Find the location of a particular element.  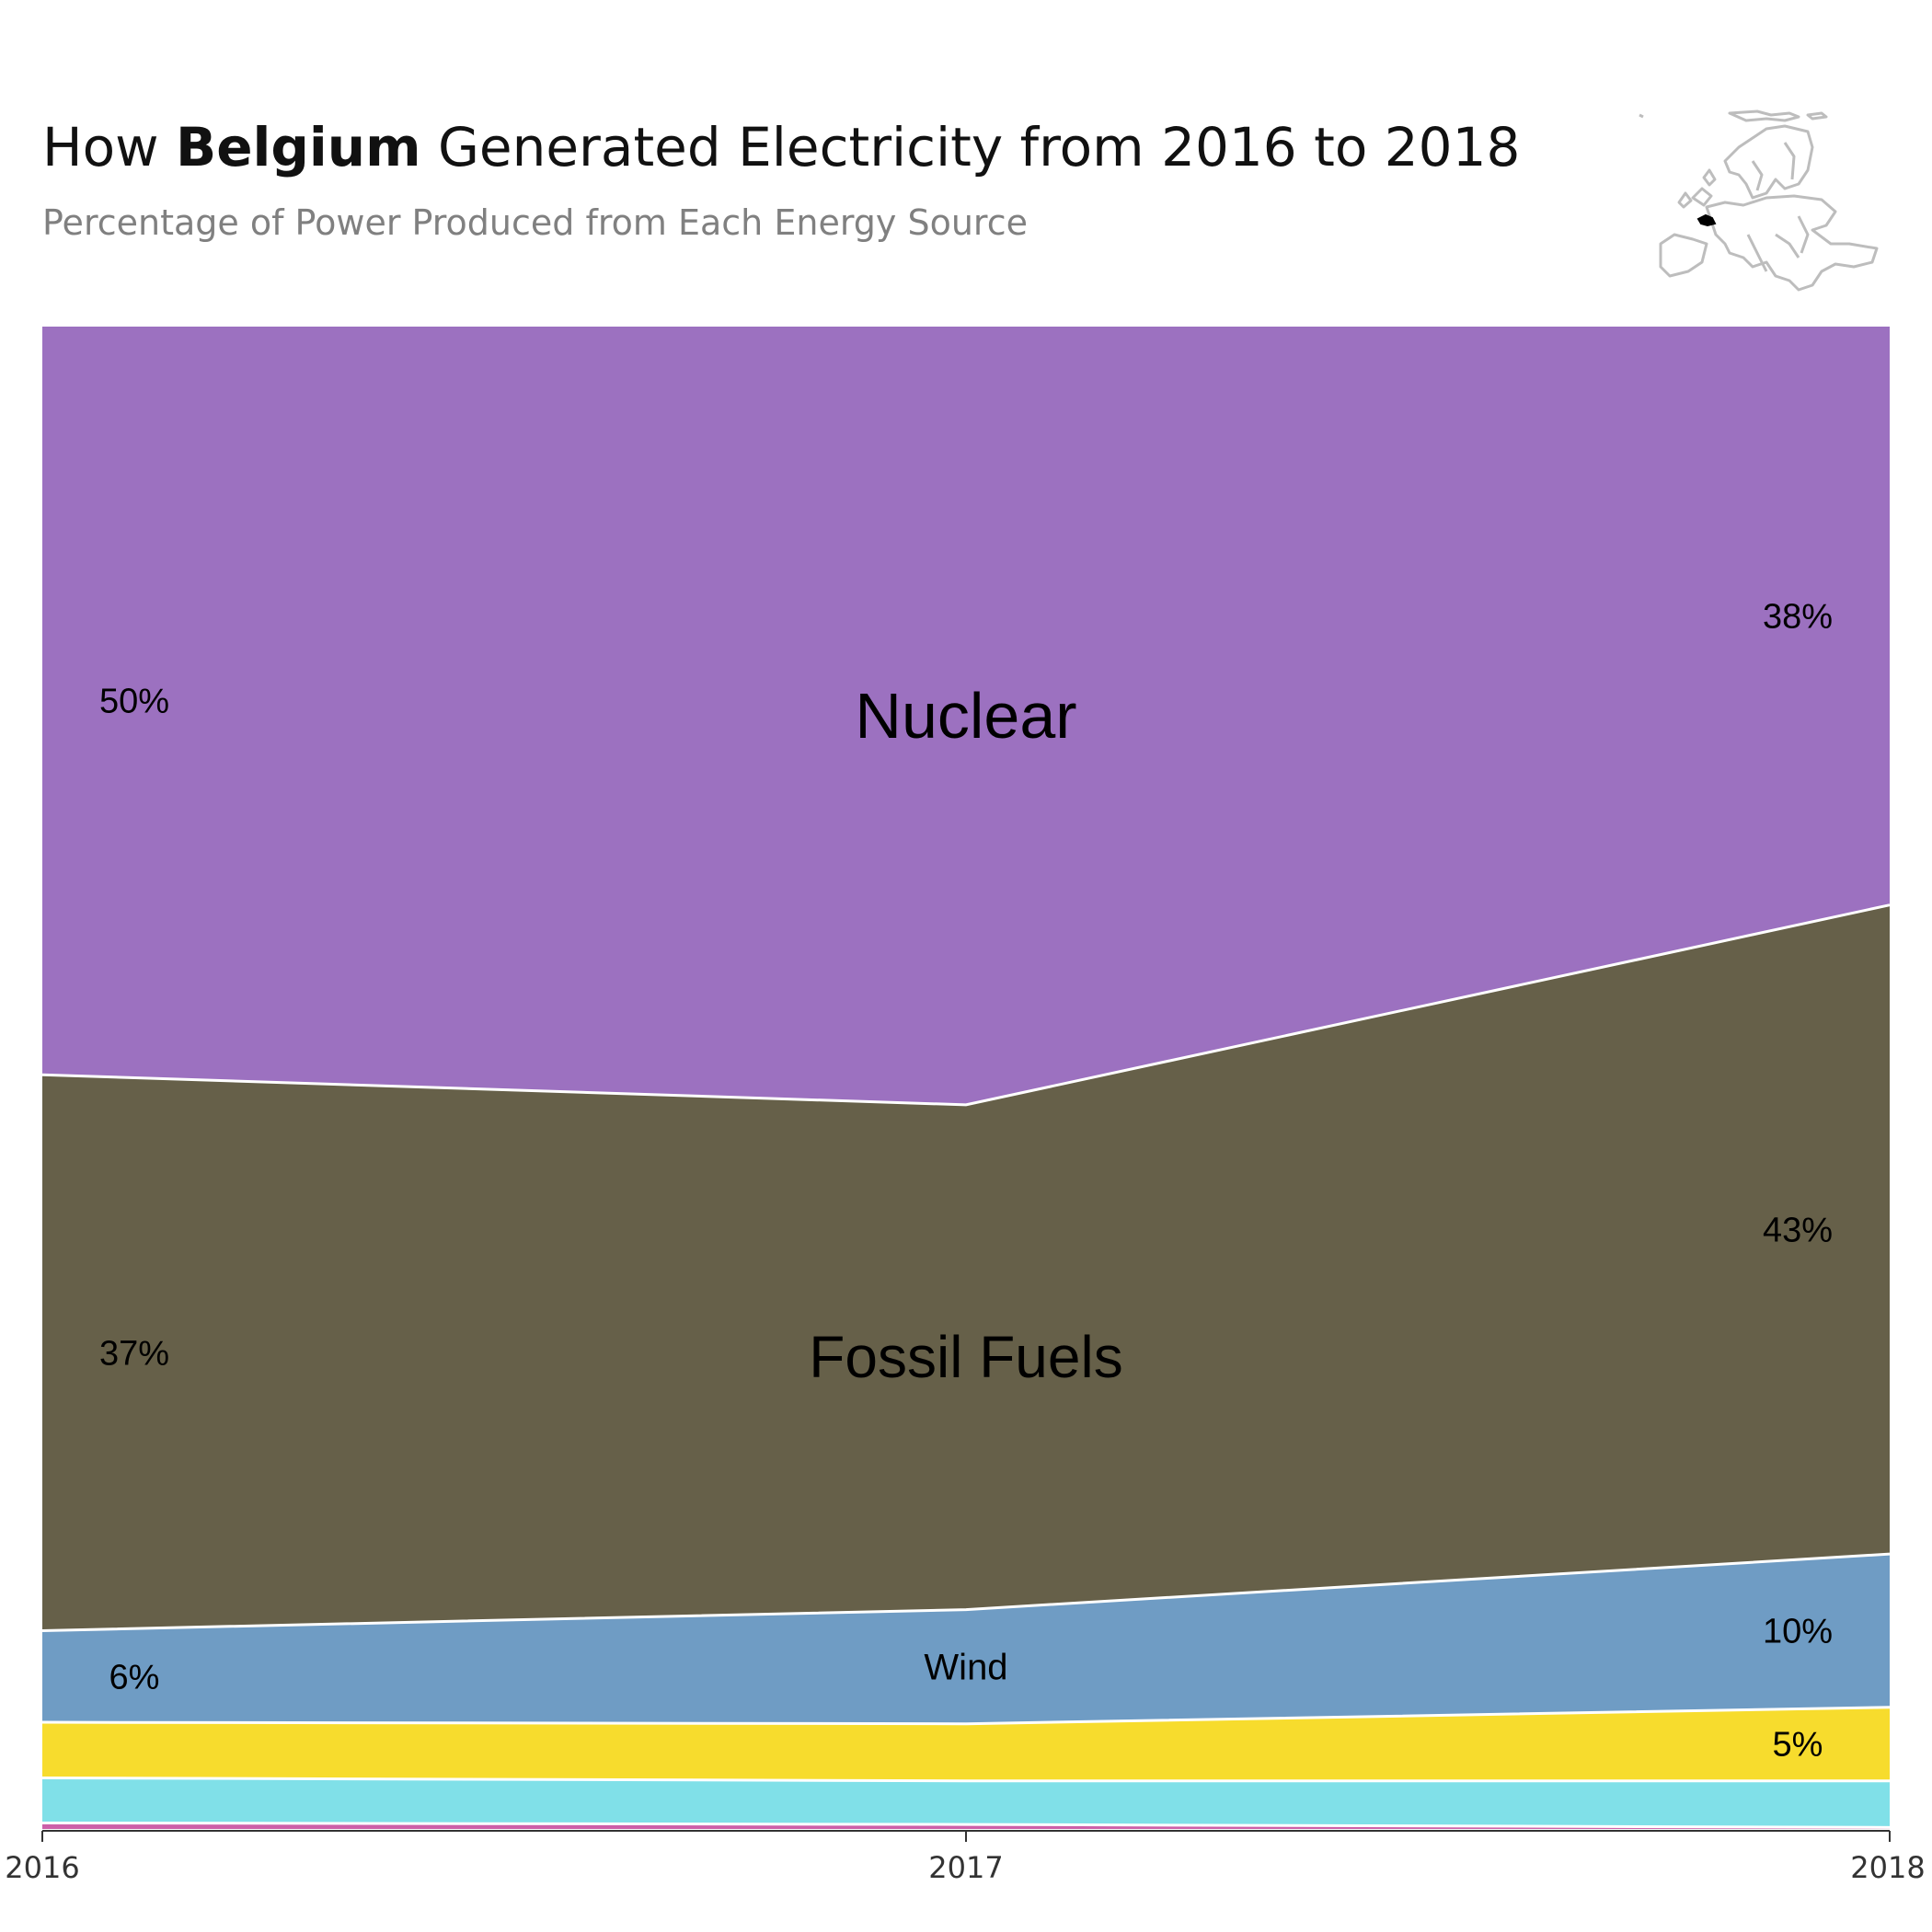

title-country: Belgium is located at coordinates (298, 147).